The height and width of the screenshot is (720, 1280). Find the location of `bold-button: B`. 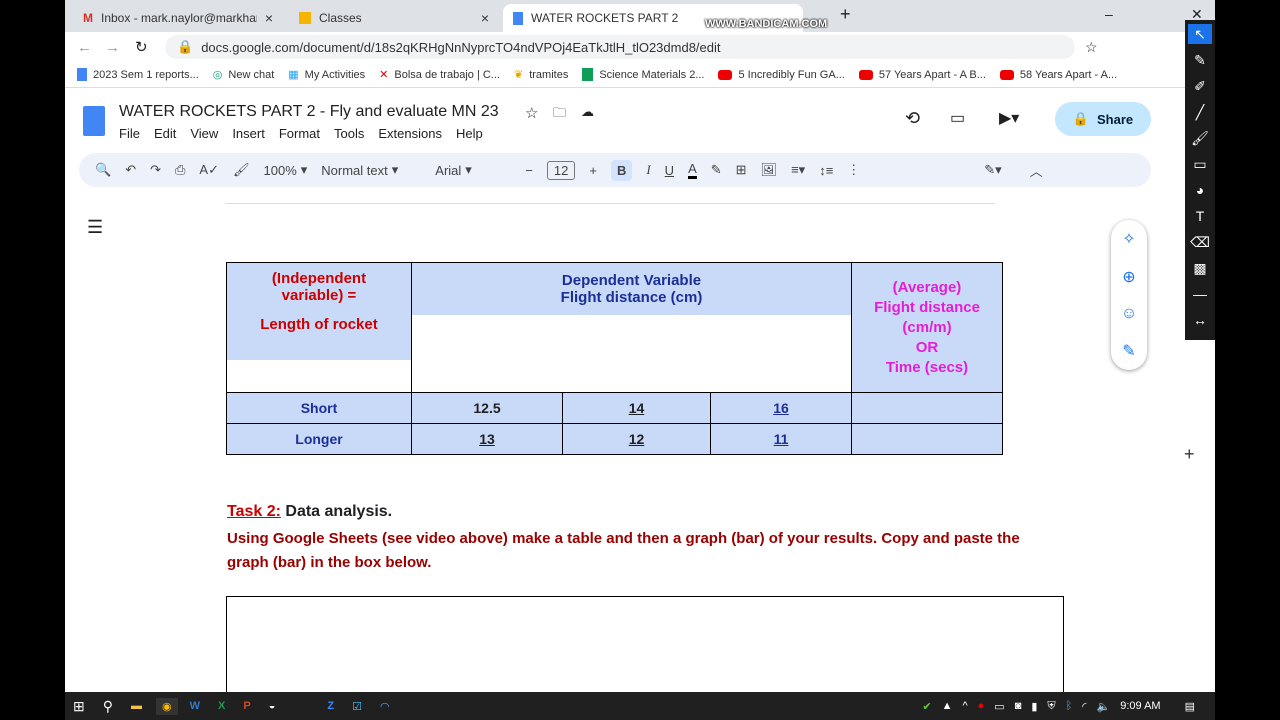

bold-button: B is located at coordinates (621, 170).